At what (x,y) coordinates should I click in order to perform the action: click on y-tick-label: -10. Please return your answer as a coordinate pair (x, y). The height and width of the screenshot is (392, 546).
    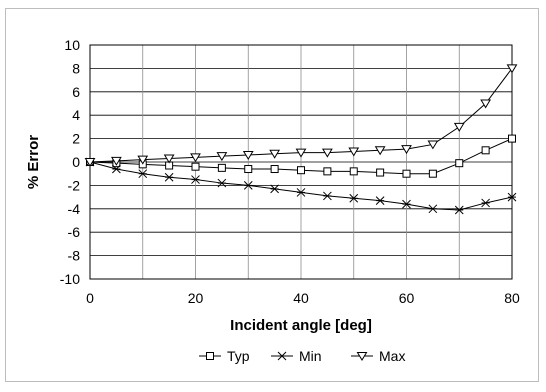
    Looking at the image, I should click on (70, 279).